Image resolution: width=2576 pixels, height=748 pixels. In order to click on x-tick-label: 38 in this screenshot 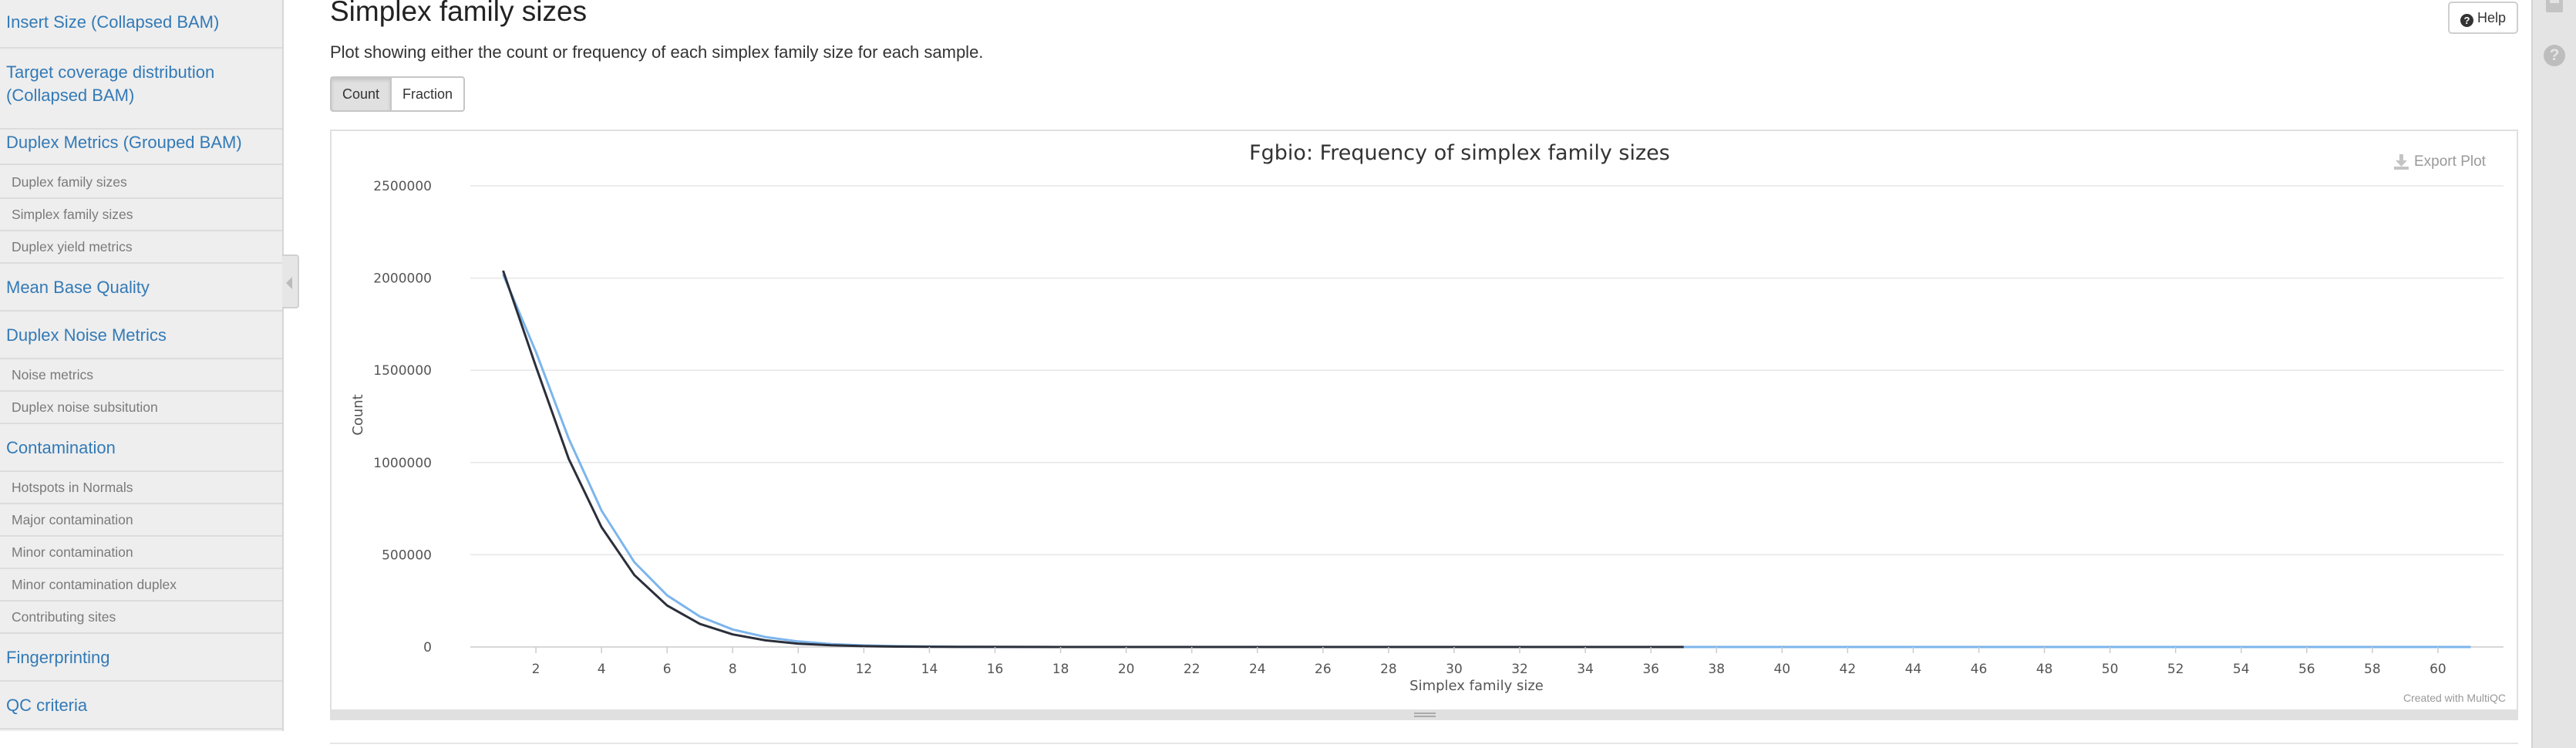, I will do `click(1717, 670)`.